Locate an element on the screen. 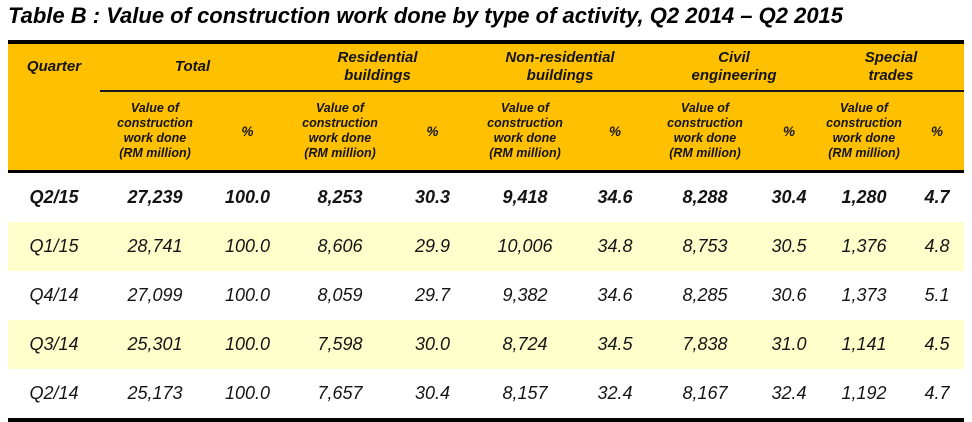 Image resolution: width=972 pixels, height=422 pixels. col-group-residential: Residential buildings is located at coordinates (377, 67).